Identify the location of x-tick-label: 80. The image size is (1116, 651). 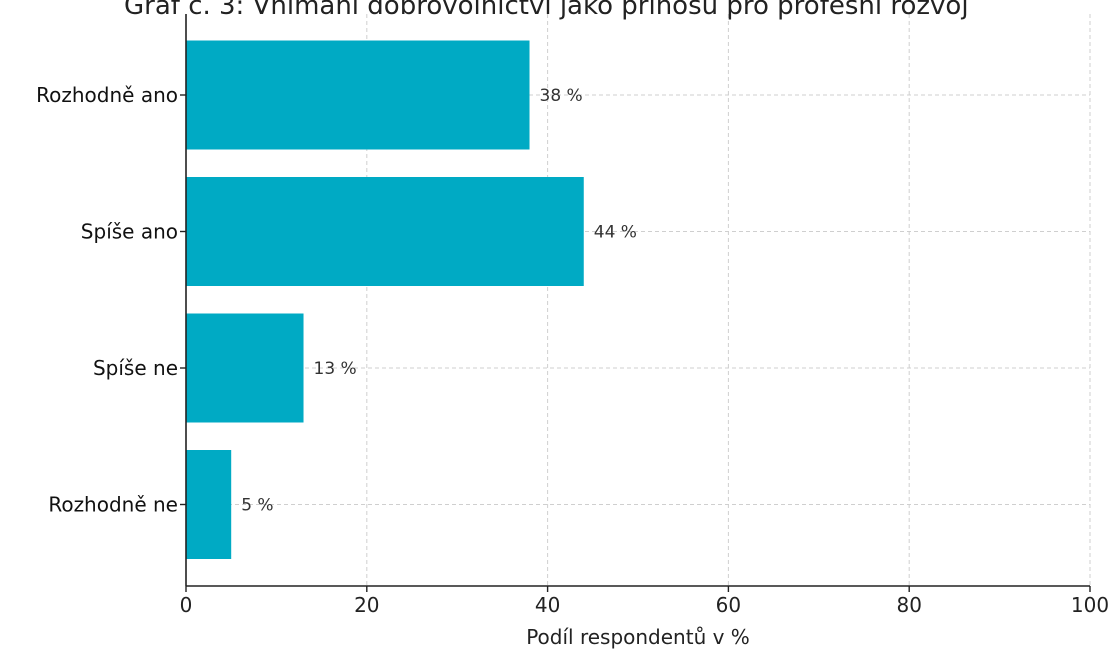
(908, 605).